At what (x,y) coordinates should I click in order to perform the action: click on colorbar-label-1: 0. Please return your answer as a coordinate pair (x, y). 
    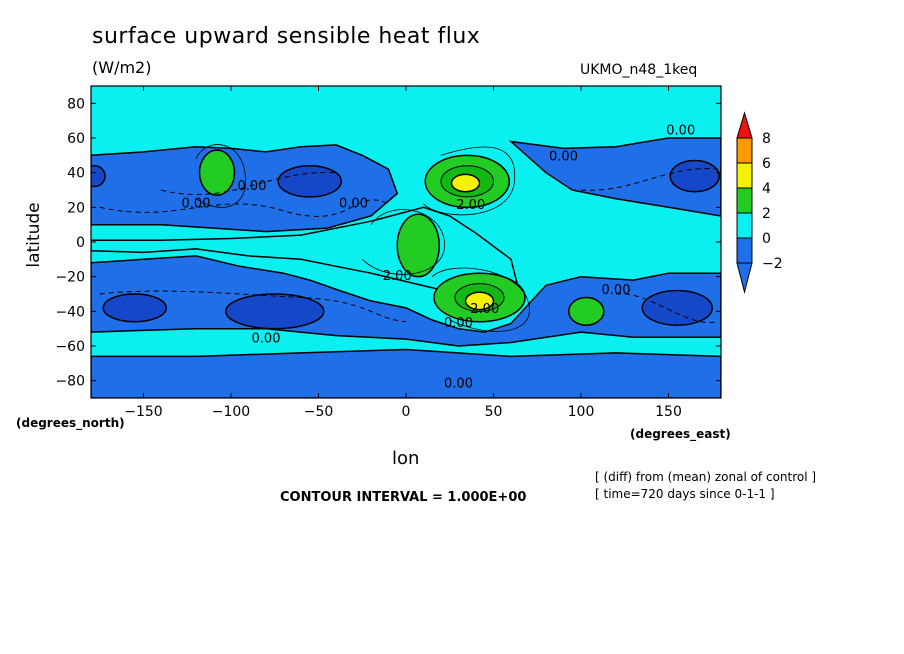
    Looking at the image, I should click on (766, 239).